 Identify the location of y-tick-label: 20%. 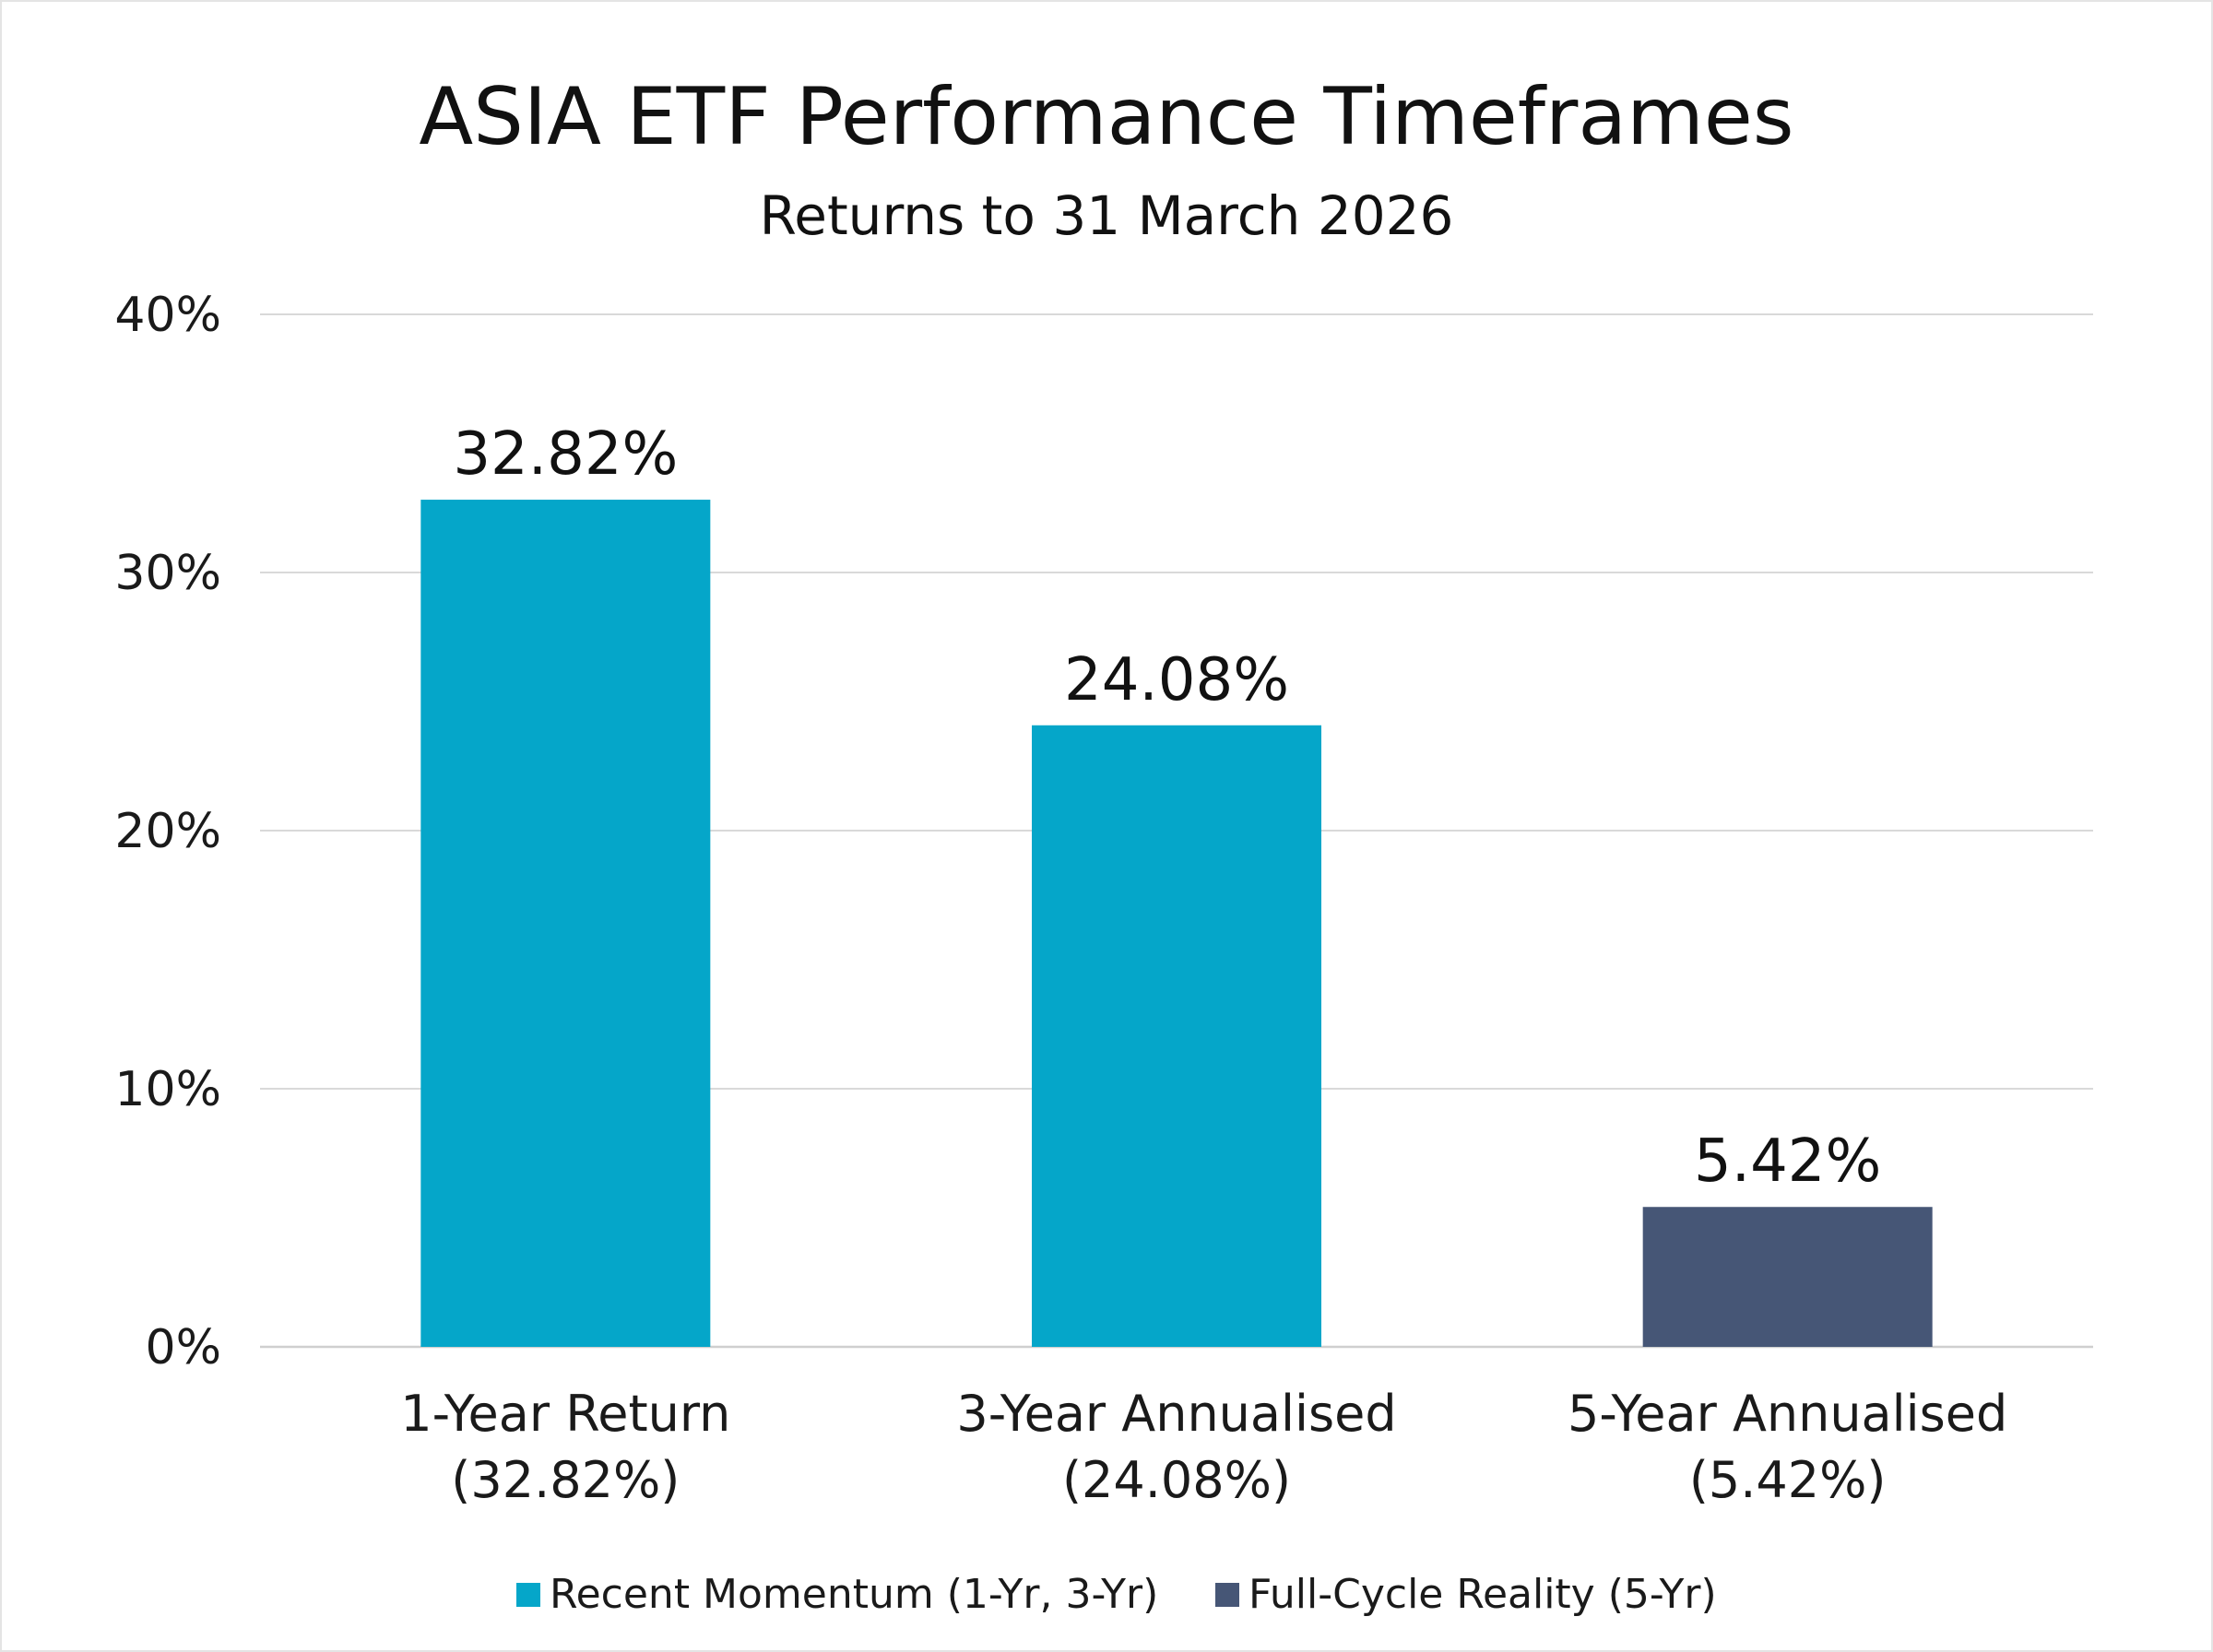
(167, 831).